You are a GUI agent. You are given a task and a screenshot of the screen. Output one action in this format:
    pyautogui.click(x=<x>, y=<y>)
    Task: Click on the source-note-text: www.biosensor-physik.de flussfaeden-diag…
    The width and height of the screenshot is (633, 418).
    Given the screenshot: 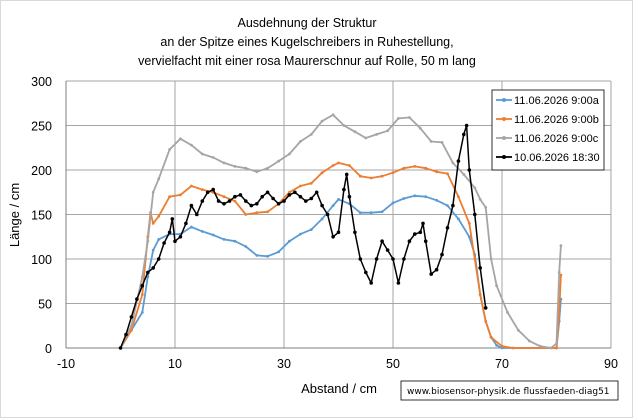 What is the action you would take?
    pyautogui.click(x=508, y=392)
    